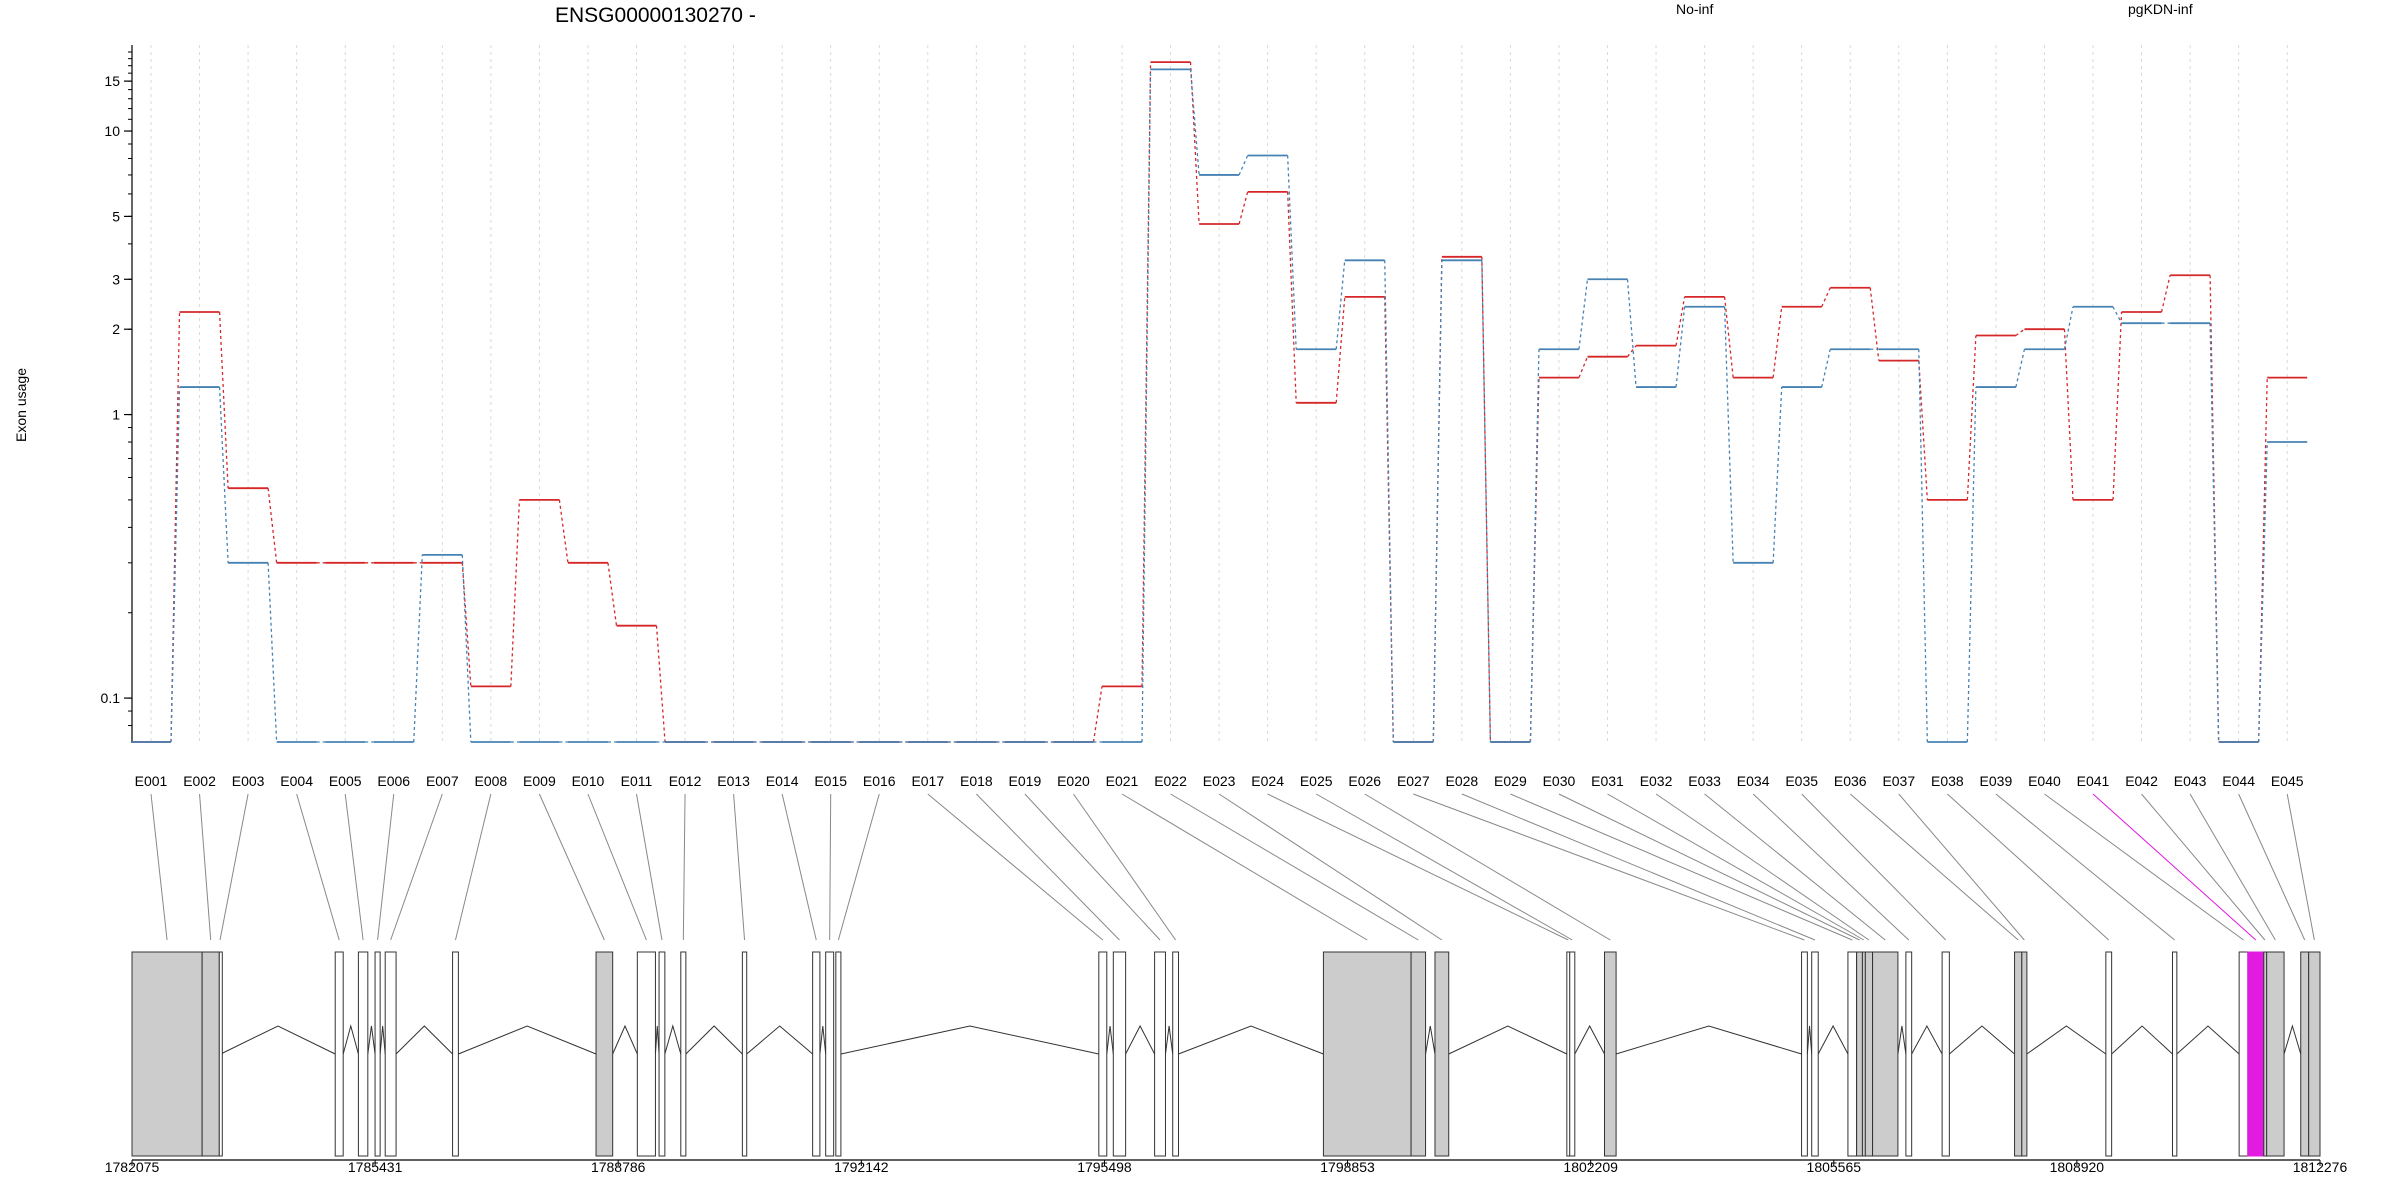 This screenshot has height=1200, width=2400. What do you see at coordinates (117, 393) in the screenshot?
I see `y-axis: 0.1 1 2 3 5 10 15` at bounding box center [117, 393].